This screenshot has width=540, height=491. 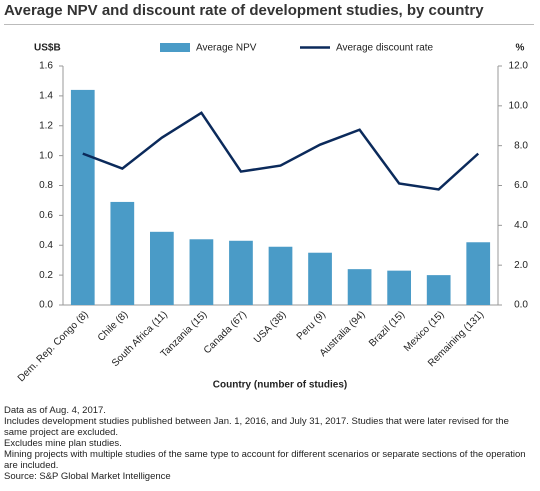 I want to click on y-tick-label: 1.4, so click(x=46, y=96).